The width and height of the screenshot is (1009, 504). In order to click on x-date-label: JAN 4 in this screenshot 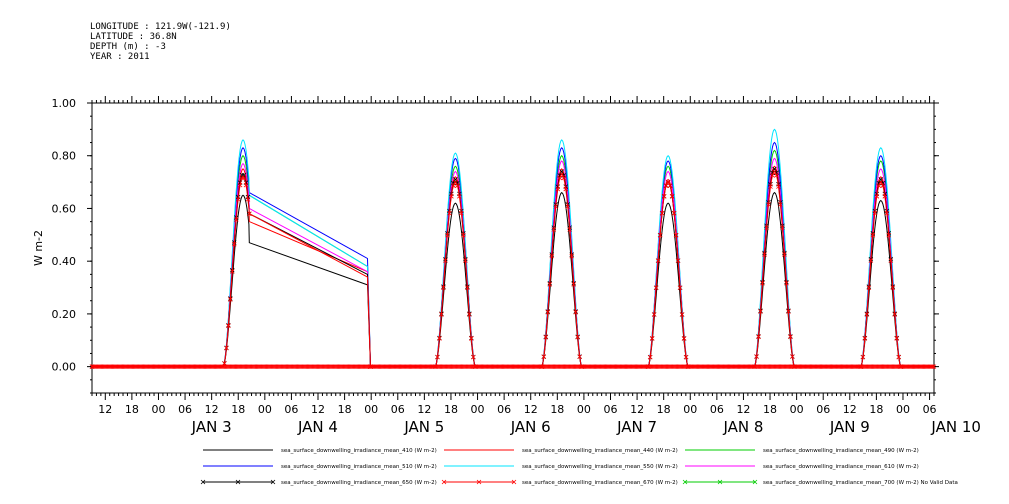, I will do `click(317, 427)`.